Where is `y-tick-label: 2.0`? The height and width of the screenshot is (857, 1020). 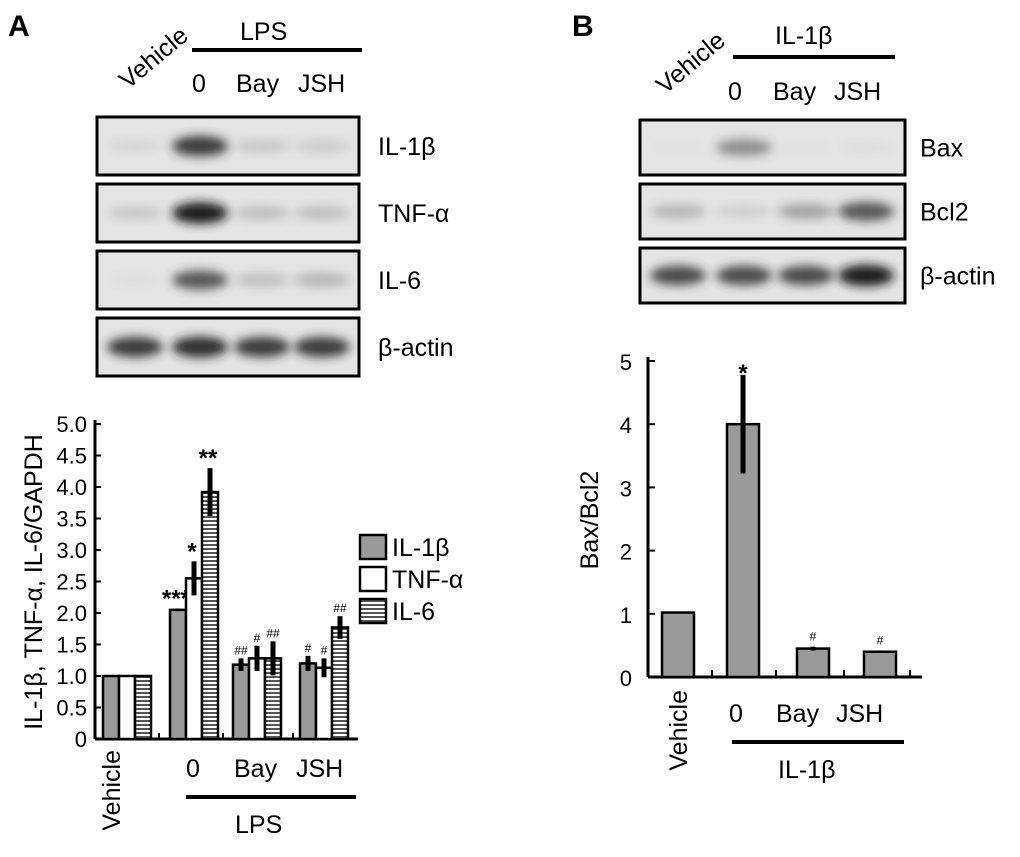
y-tick-label: 2.0 is located at coordinates (71, 613).